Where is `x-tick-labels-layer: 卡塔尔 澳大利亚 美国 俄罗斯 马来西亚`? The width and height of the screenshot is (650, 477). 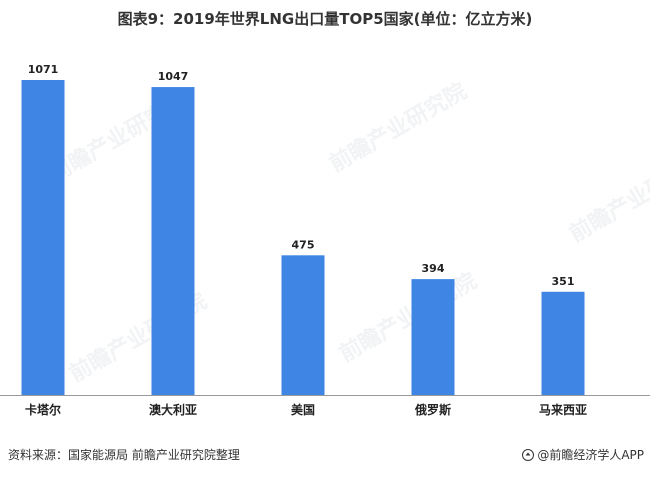
x-tick-labels-layer: 卡塔尔 澳大利亚 美国 俄罗斯 马来西亚 is located at coordinates (306, 409).